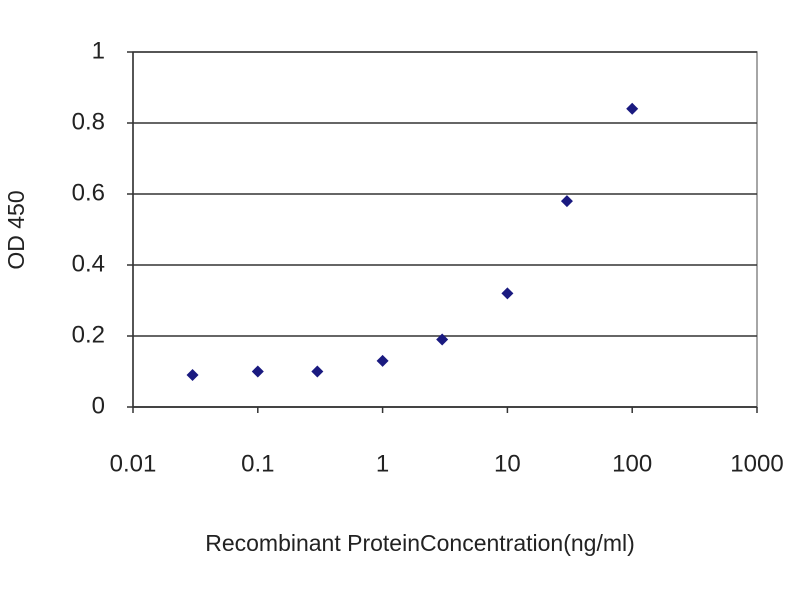 The width and height of the screenshot is (800, 600). I want to click on y-tick-label: 0, so click(98, 405).